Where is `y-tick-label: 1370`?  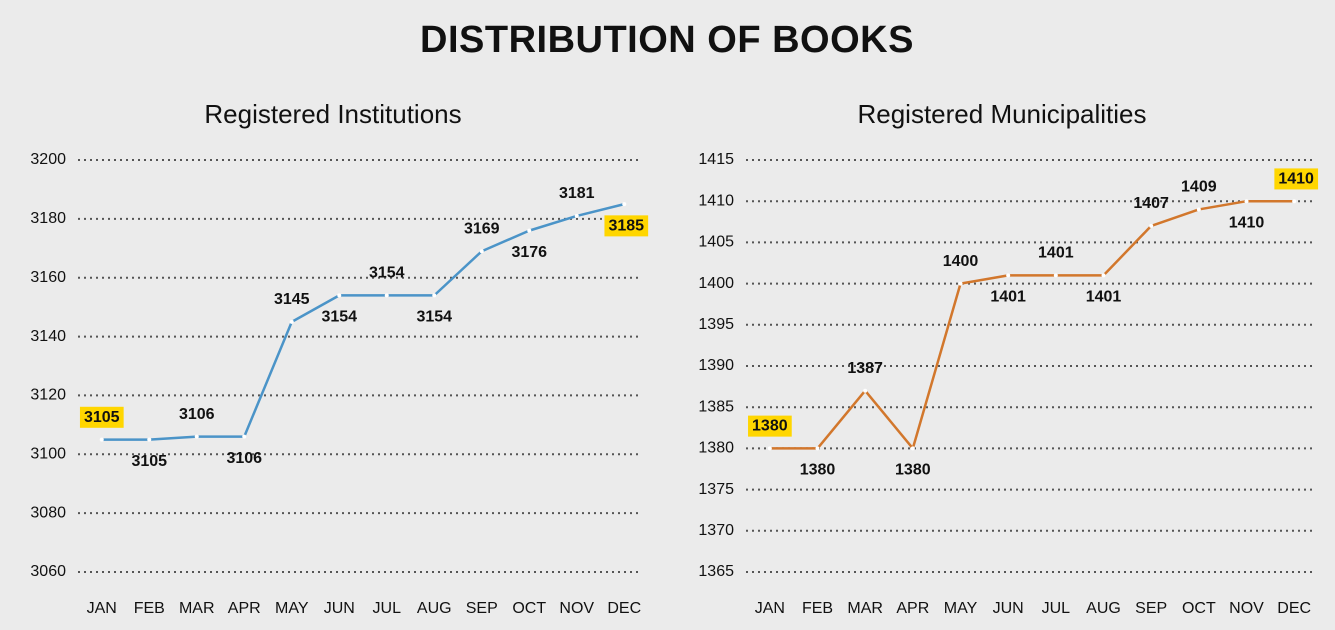 y-tick-label: 1370 is located at coordinates (716, 530).